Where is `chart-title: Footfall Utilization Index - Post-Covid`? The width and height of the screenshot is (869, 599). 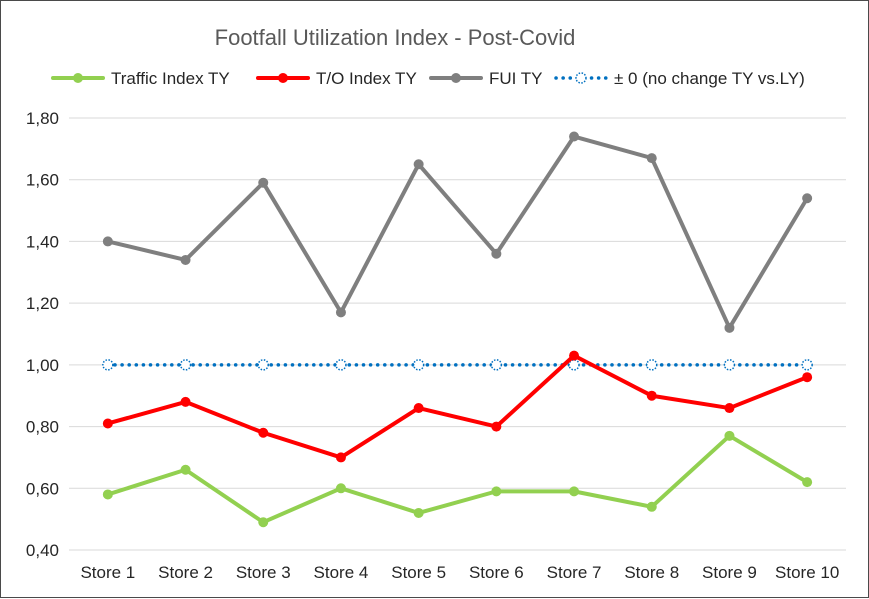
chart-title: Footfall Utilization Index - Post-Covid is located at coordinates (395, 37).